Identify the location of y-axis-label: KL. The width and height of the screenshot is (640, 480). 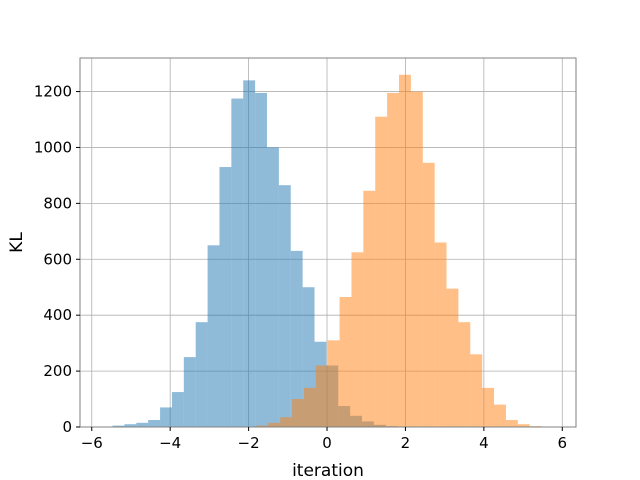
(17, 242).